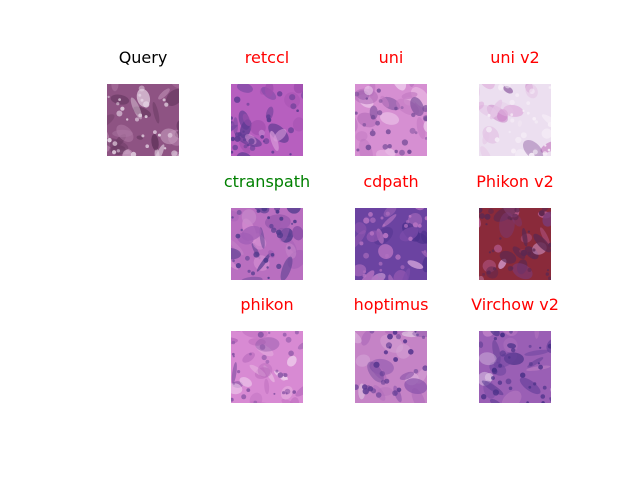  What do you see at coordinates (515, 181) in the screenshot?
I see `result-title: Phikon v2` at bounding box center [515, 181].